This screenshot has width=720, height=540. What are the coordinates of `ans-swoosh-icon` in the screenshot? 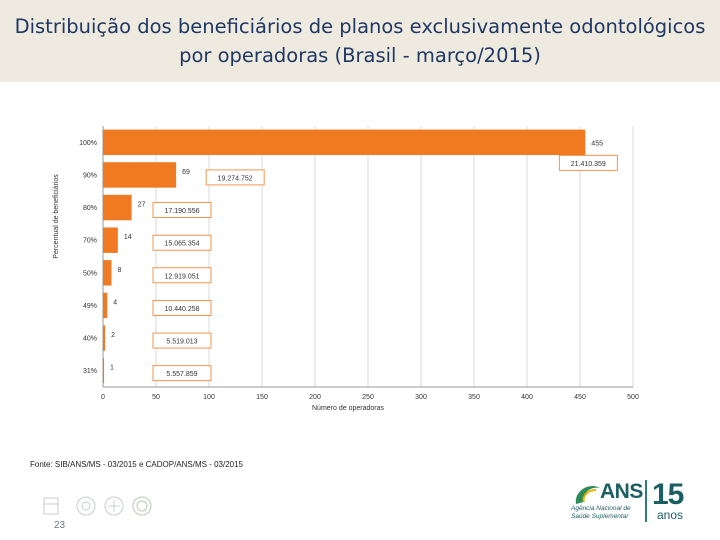 It's located at (587, 494).